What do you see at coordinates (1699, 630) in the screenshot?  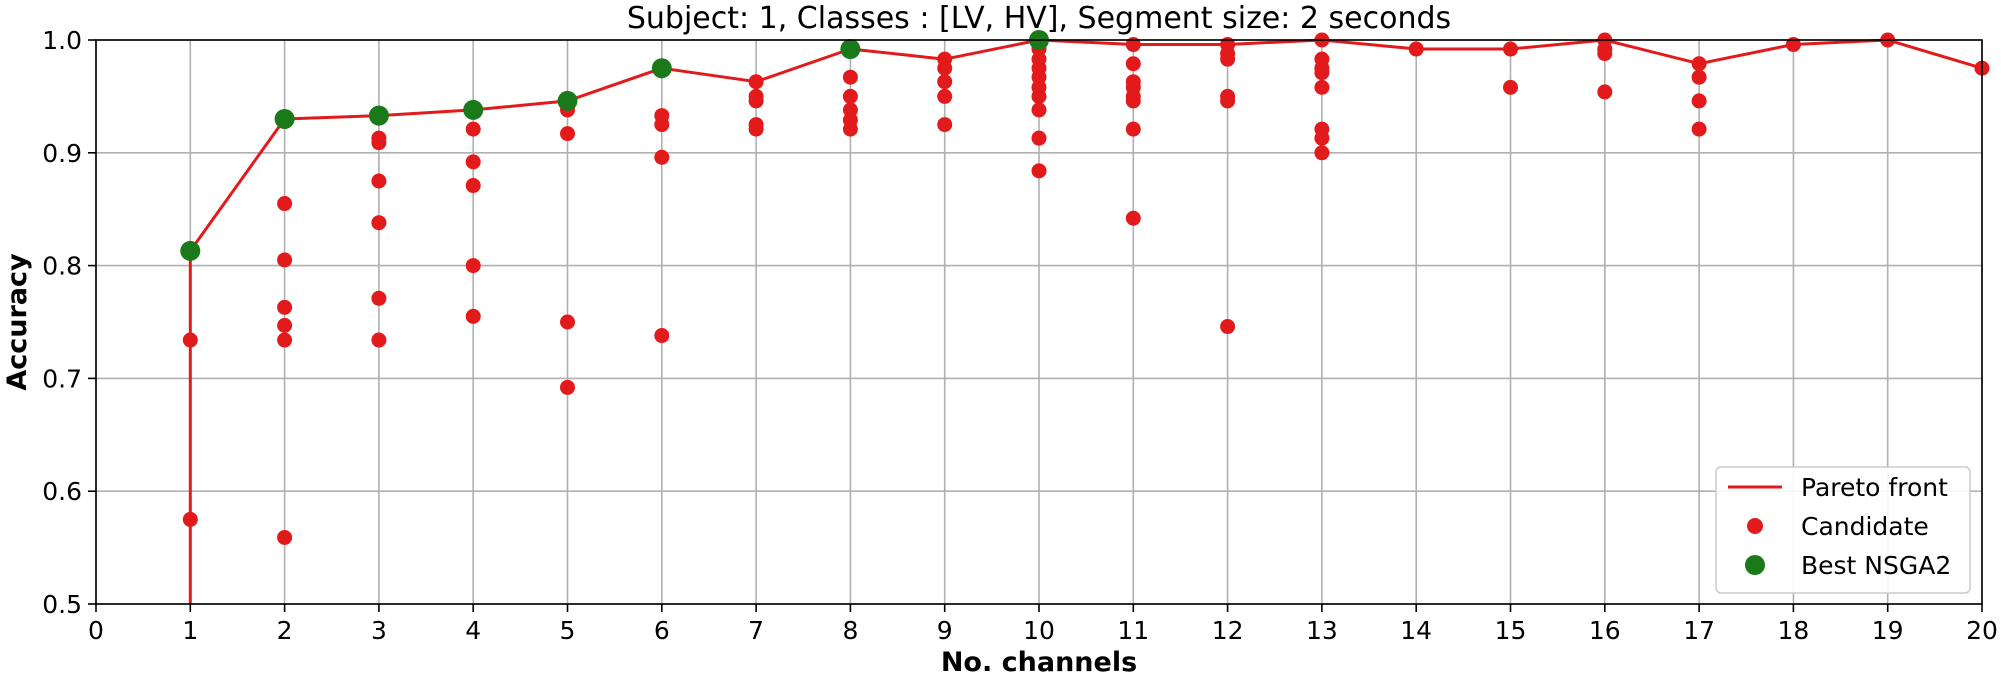 I see `x-tick-label: 17` at bounding box center [1699, 630].